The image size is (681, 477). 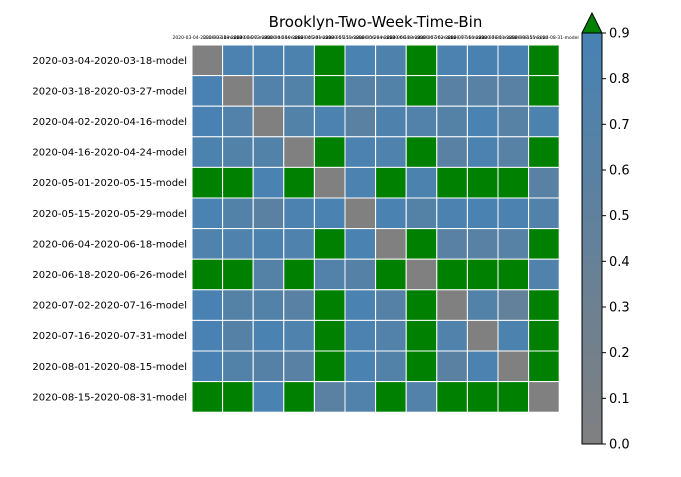 What do you see at coordinates (619, 79) in the screenshot?
I see `colorbar-tick-label: 0.8` at bounding box center [619, 79].